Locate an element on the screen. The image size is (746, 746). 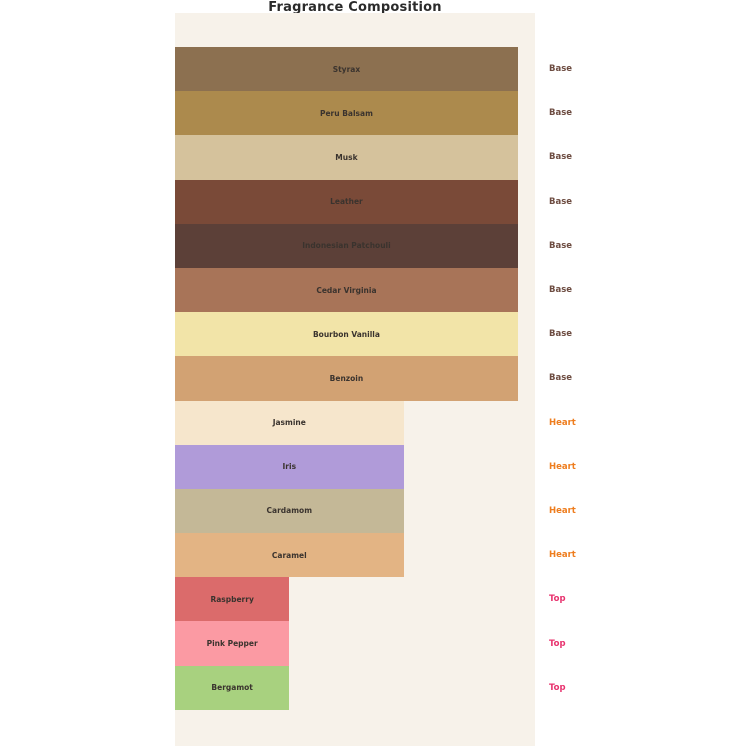
bar-row: Caramel is located at coordinates (355, 555).